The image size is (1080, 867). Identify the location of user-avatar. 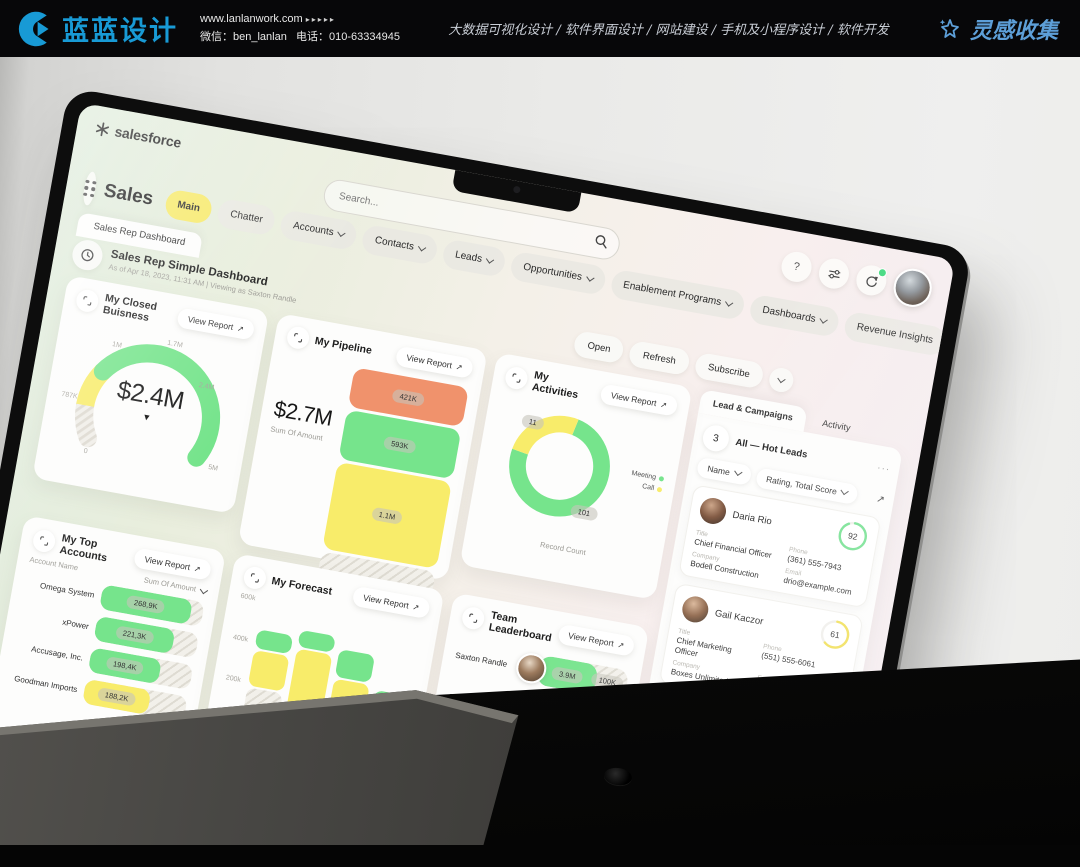
(912, 287).